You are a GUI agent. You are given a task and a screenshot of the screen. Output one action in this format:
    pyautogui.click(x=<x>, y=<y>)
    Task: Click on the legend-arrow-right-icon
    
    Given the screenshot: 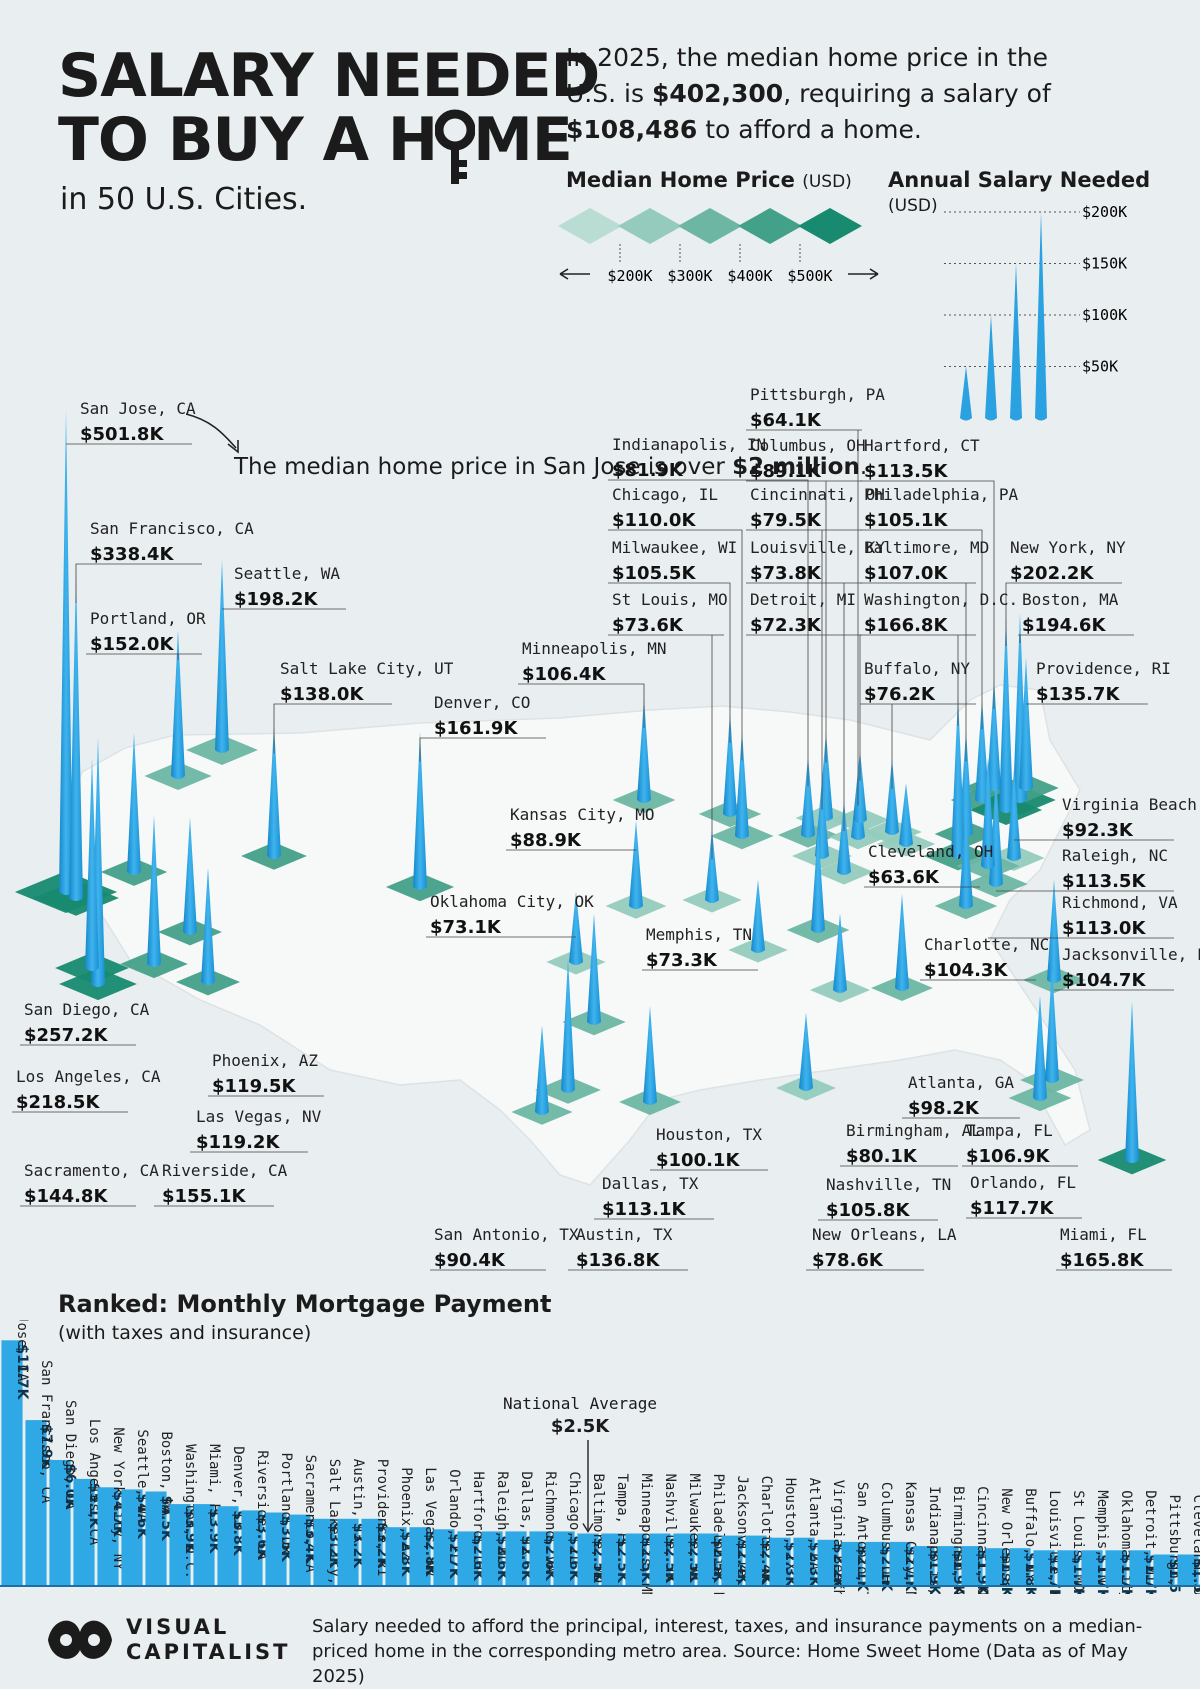 What is the action you would take?
    pyautogui.click(x=863, y=274)
    